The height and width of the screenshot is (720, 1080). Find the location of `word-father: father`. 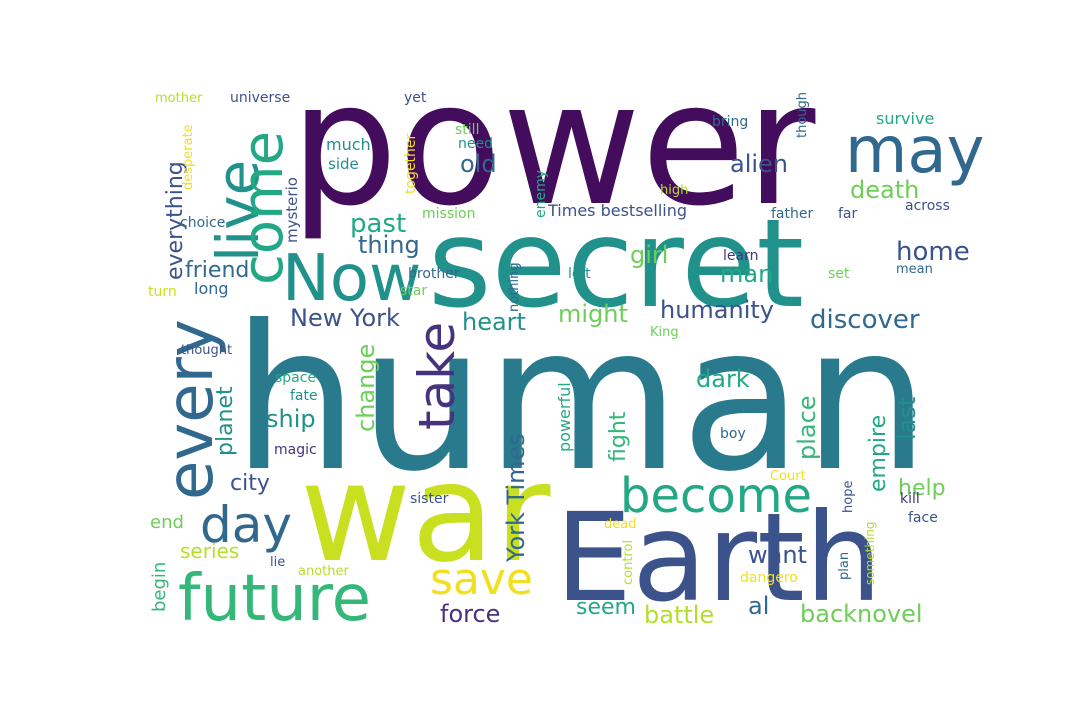

word-father: father is located at coordinates (792, 214).